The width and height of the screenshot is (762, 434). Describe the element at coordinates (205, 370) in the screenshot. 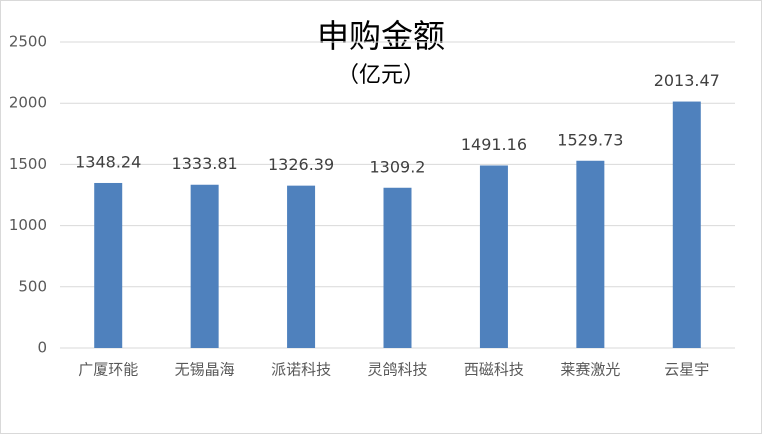

I see `x-tick-label: 无锡晶海` at that location.